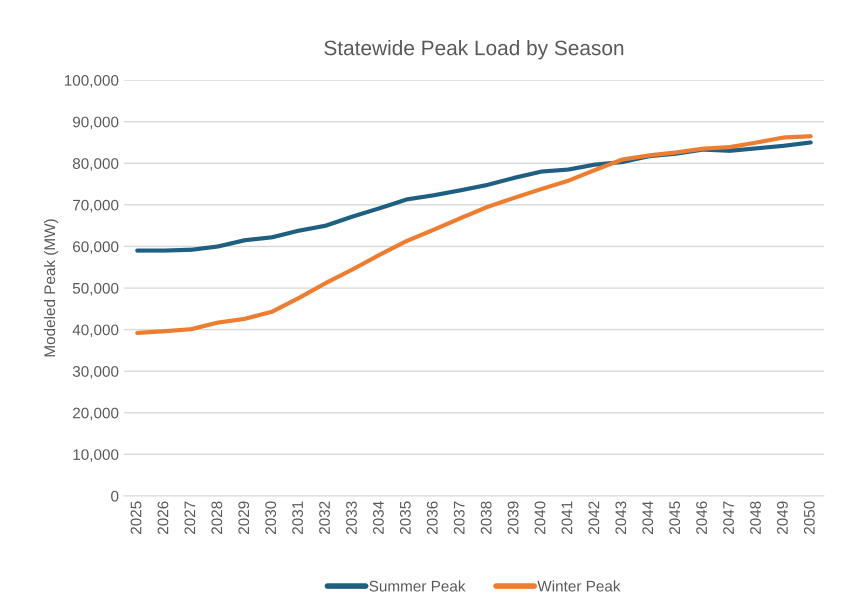 Image resolution: width=854 pixels, height=607 pixels. Describe the element at coordinates (51, 287) in the screenshot. I see `y-axis-title: Modeled Peak (MW)` at that location.